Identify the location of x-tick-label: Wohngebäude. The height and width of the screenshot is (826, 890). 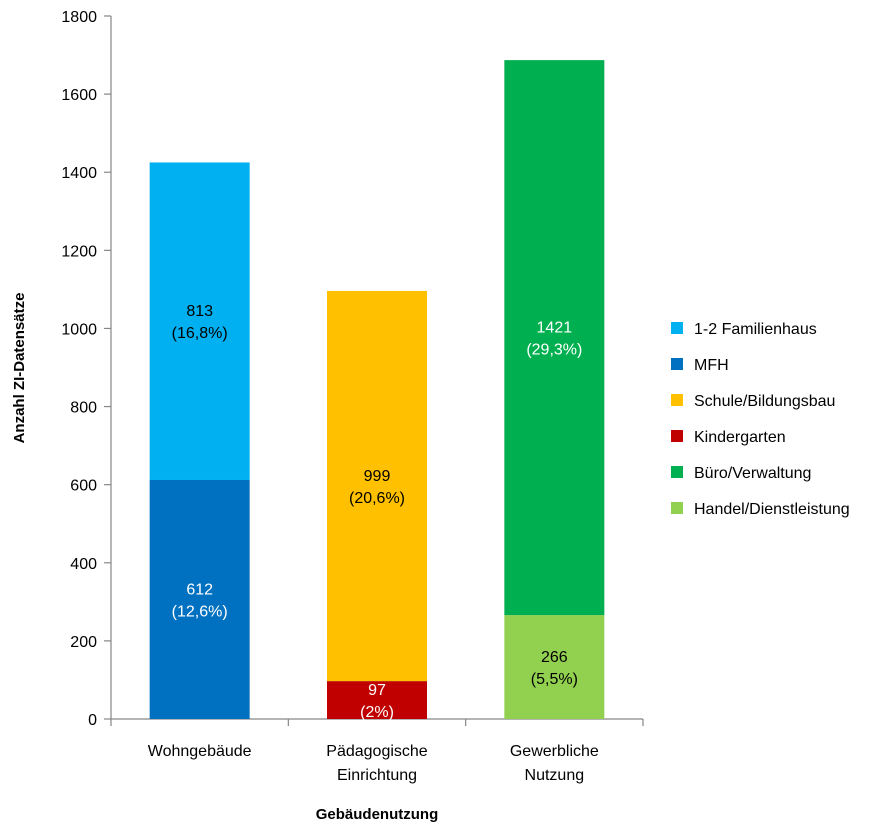
(200, 751).